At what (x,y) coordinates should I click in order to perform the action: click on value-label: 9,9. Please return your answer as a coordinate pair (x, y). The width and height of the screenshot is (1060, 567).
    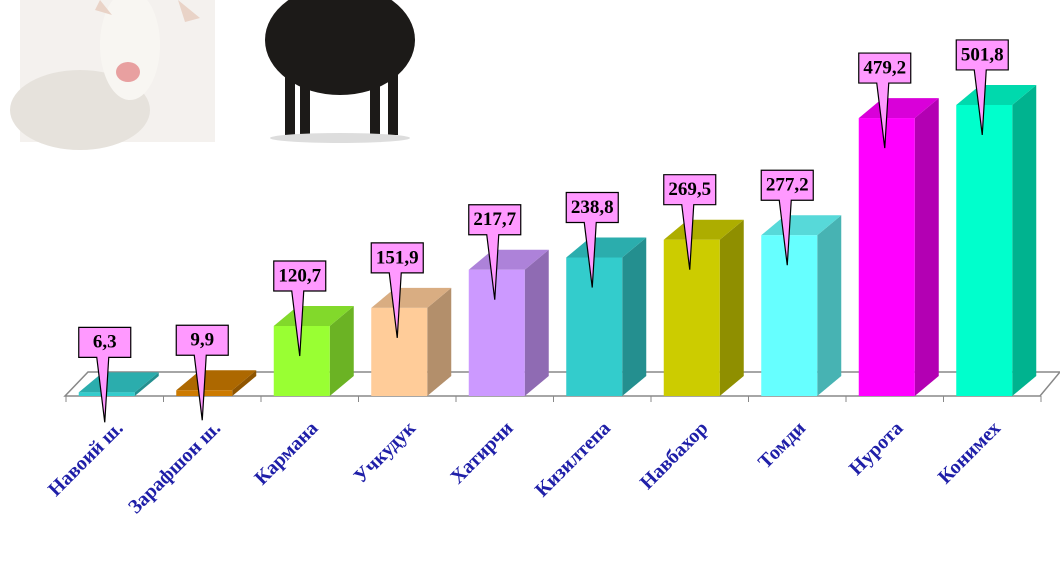
    Looking at the image, I should click on (202, 340).